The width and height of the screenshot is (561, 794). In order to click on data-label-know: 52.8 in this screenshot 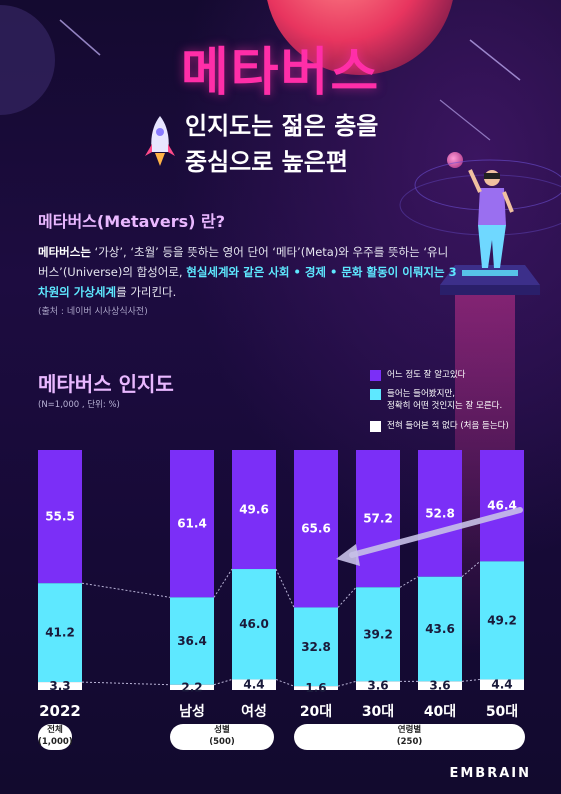, I will do `click(440, 513)`.